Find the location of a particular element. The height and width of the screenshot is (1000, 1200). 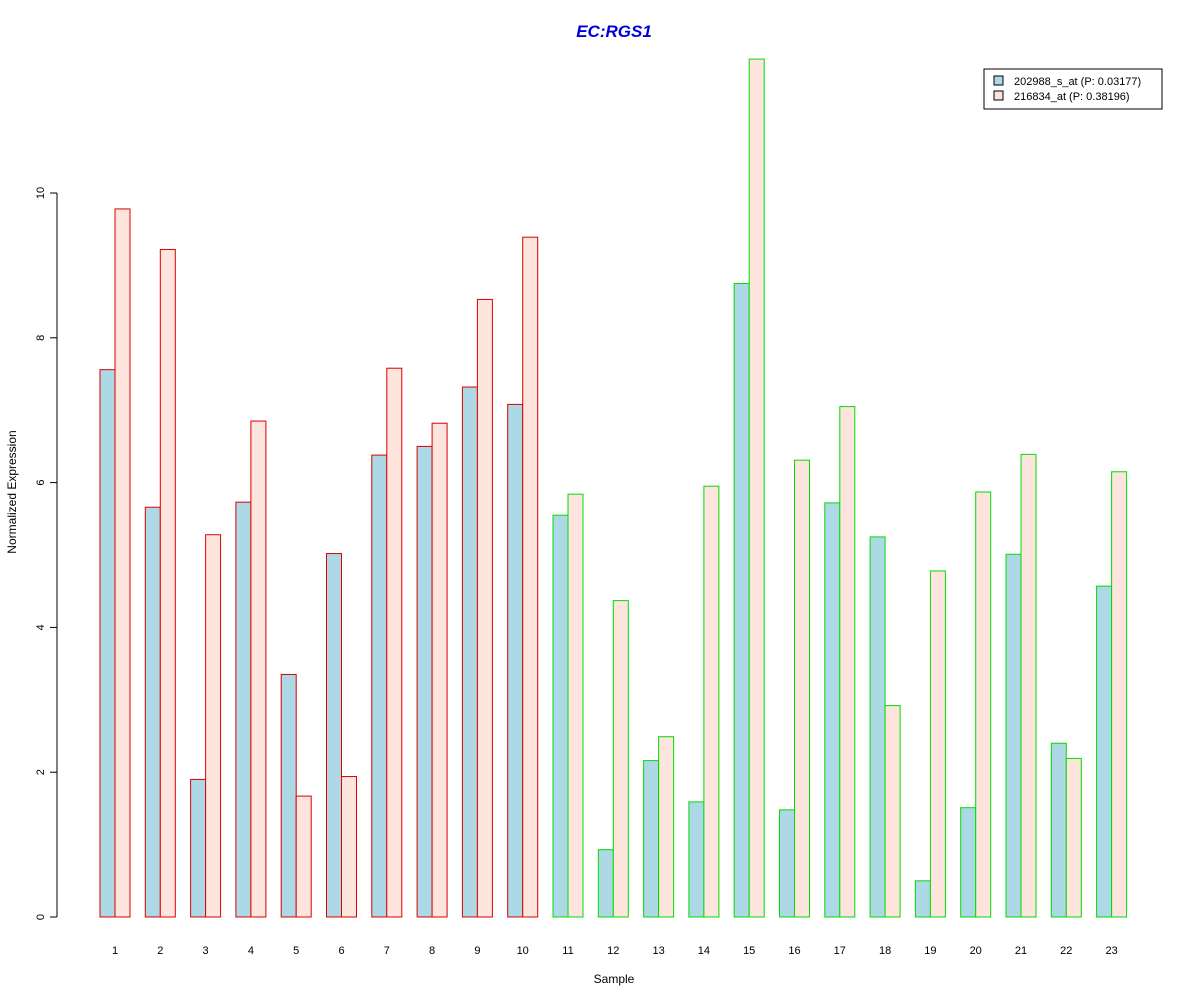

x-tick-label: 13 is located at coordinates (658, 951).